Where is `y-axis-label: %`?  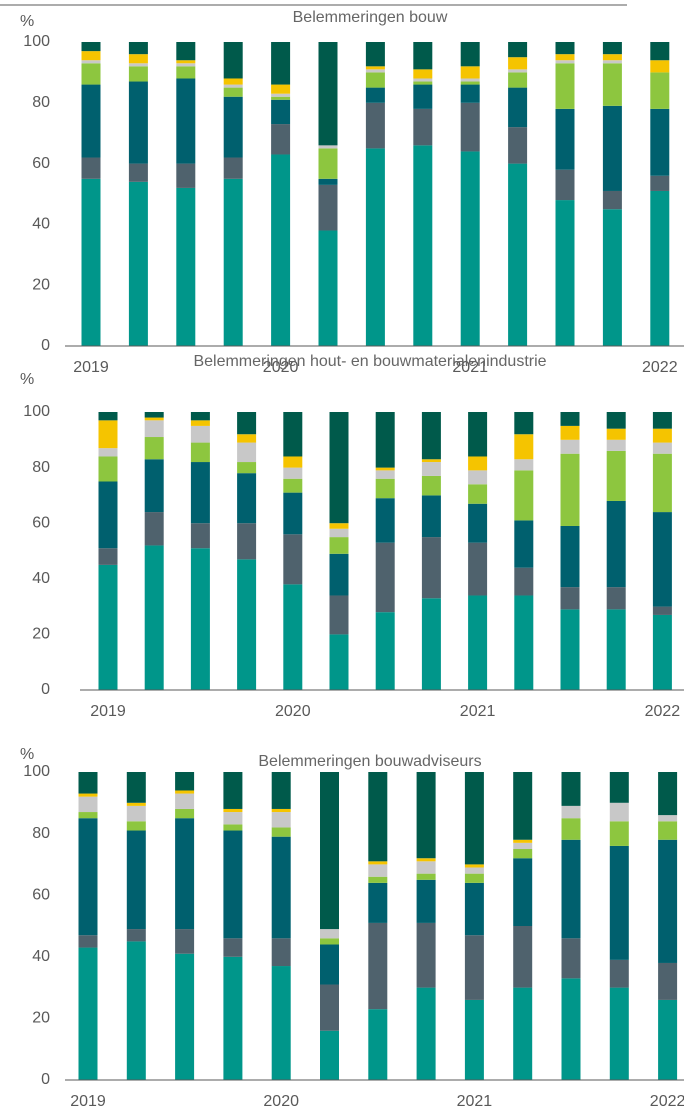
y-axis-label: % is located at coordinates (27, 754).